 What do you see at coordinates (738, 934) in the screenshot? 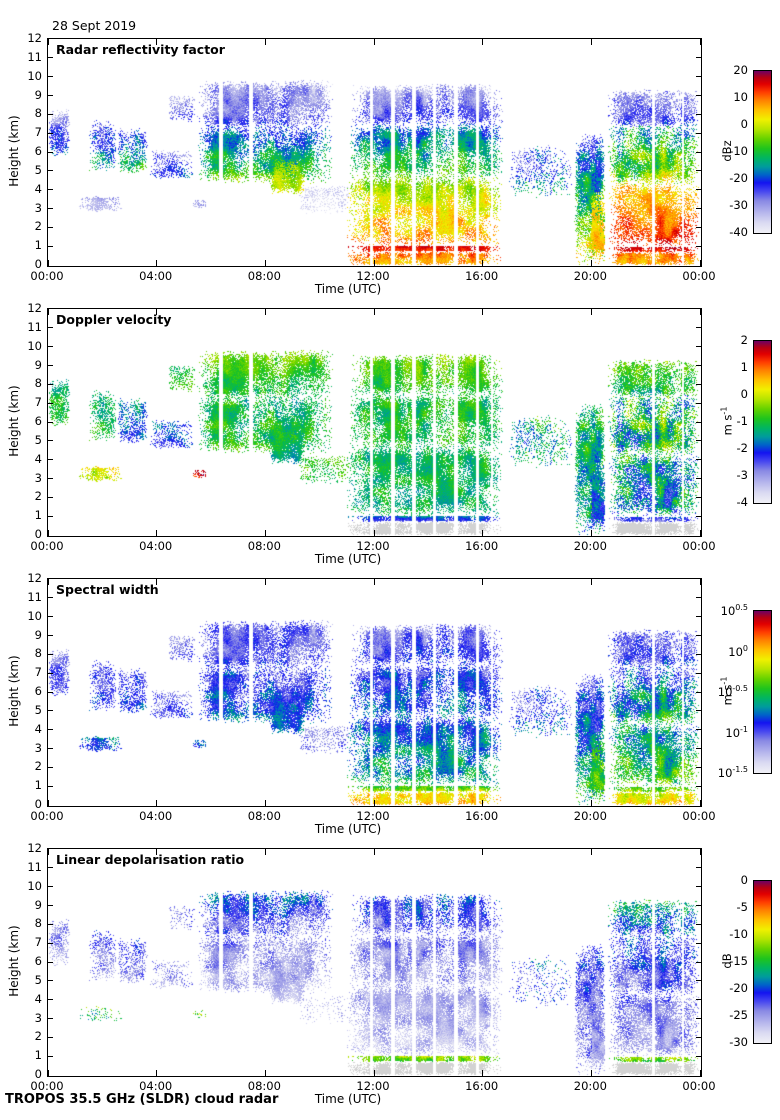
I see `colorbar-tick-label: -10` at bounding box center [738, 934].